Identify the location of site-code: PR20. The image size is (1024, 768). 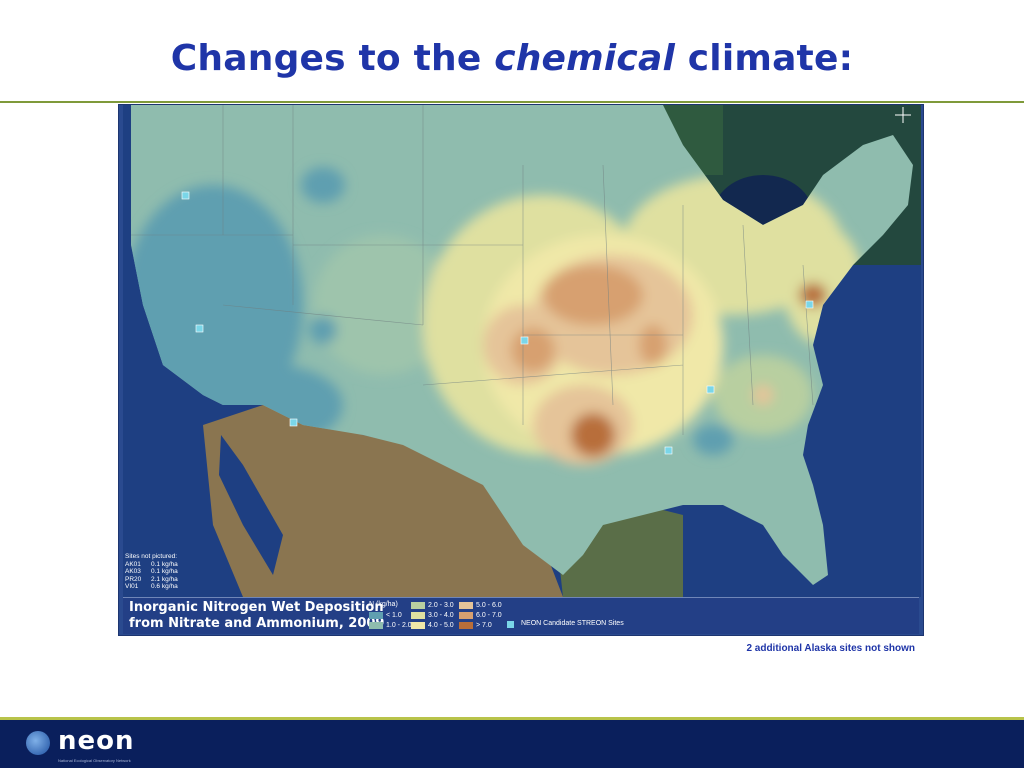
(133, 579).